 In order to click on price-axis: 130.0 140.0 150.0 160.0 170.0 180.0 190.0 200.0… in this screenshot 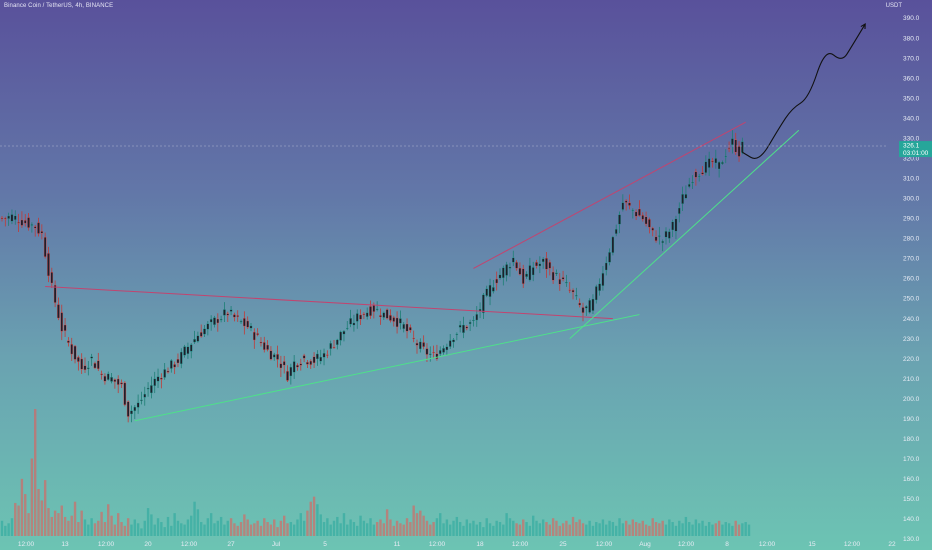, I will do `click(911, 279)`.